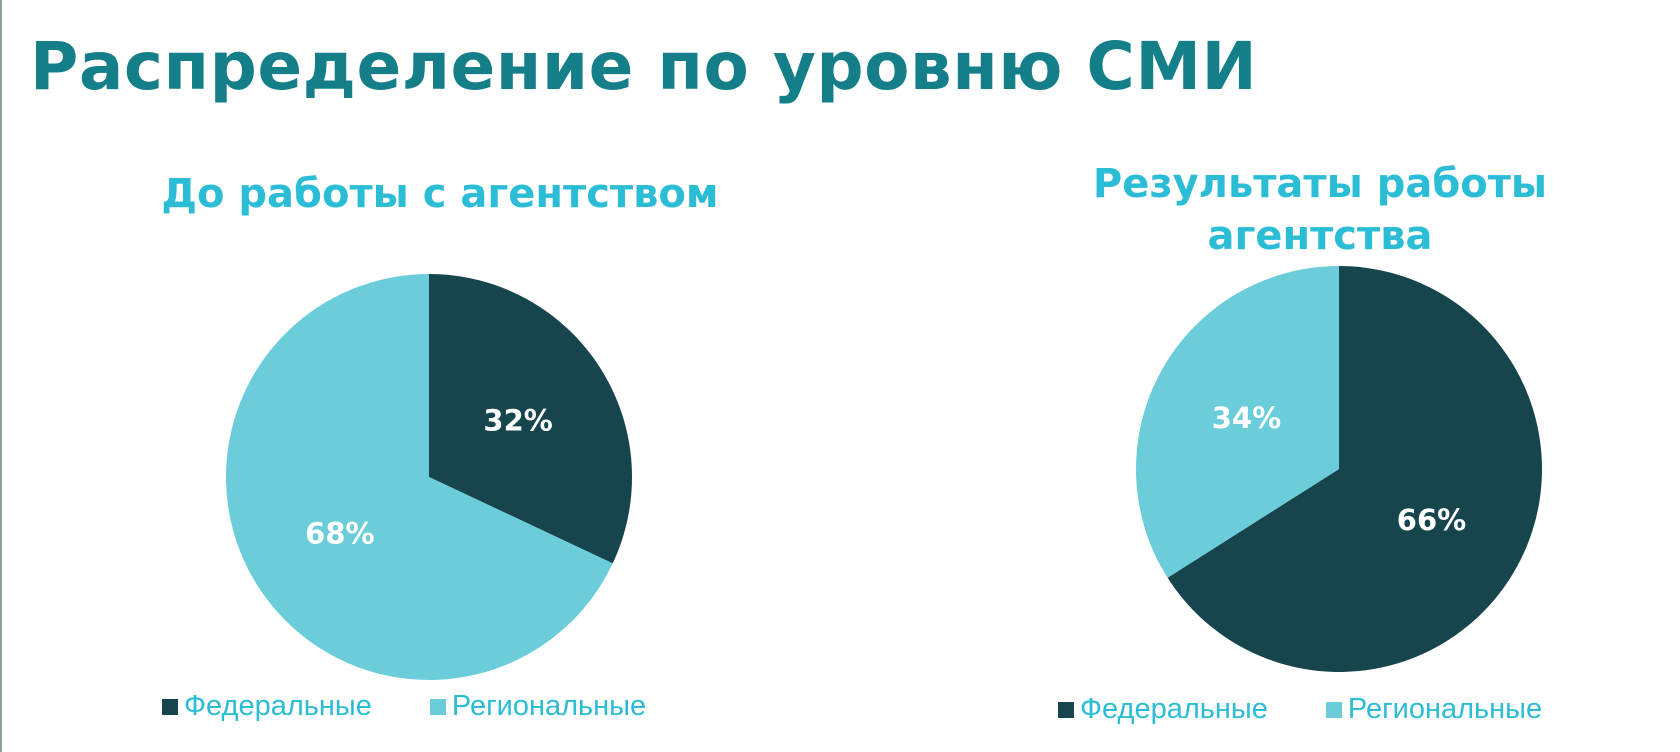 The width and height of the screenshot is (1680, 752). Describe the element at coordinates (404, 706) in the screenshot. I see `legend-before: Федеральные Региональные` at that location.